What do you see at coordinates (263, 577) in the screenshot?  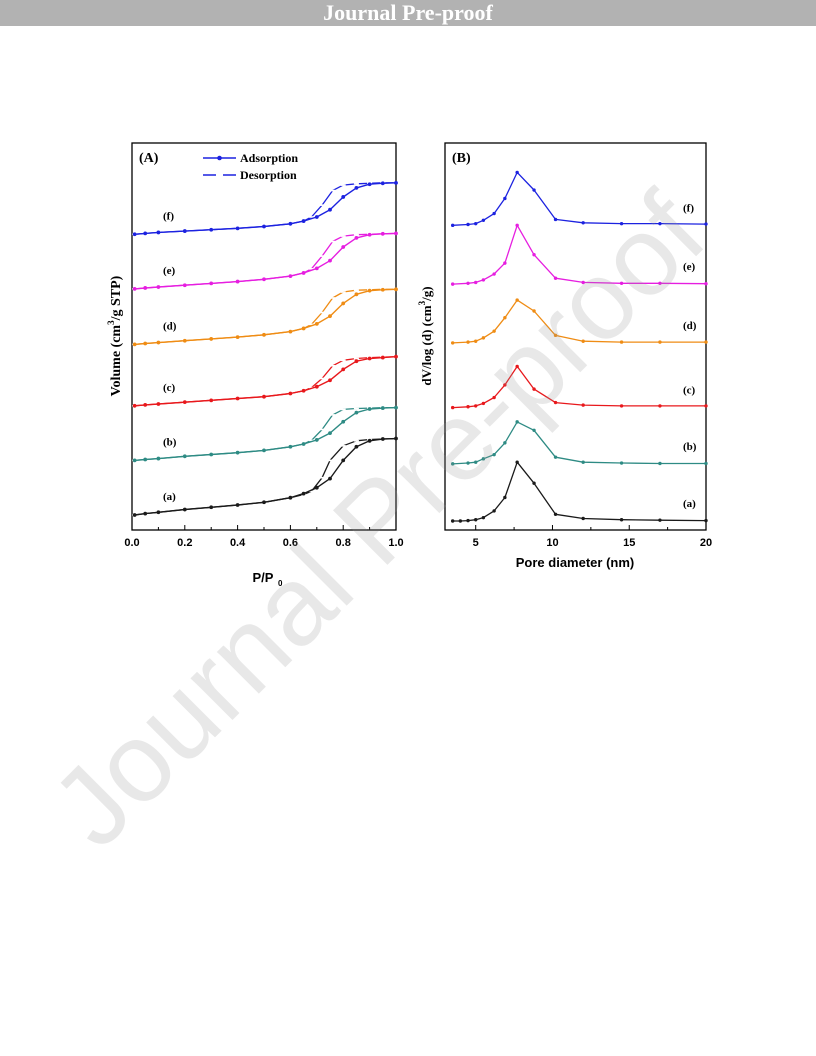 I see `panel-a-x-axis-label: P/P` at bounding box center [263, 577].